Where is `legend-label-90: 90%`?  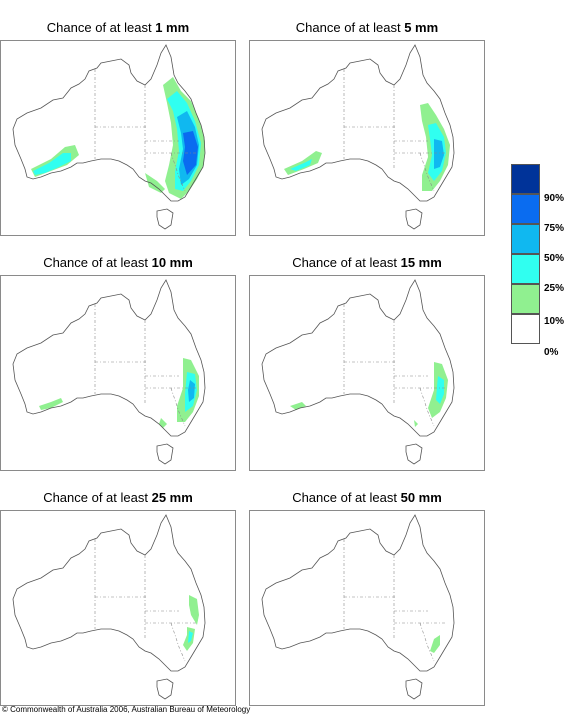
legend-label-90: 90% is located at coordinates (554, 198).